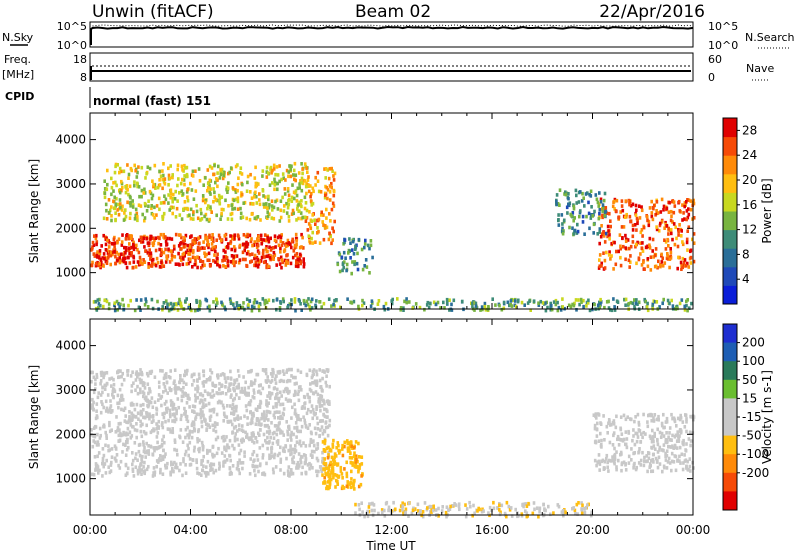 The width and height of the screenshot is (800, 554). What do you see at coordinates (90, 530) in the screenshot?
I see `x-tick-label: 00:00` at bounding box center [90, 530].